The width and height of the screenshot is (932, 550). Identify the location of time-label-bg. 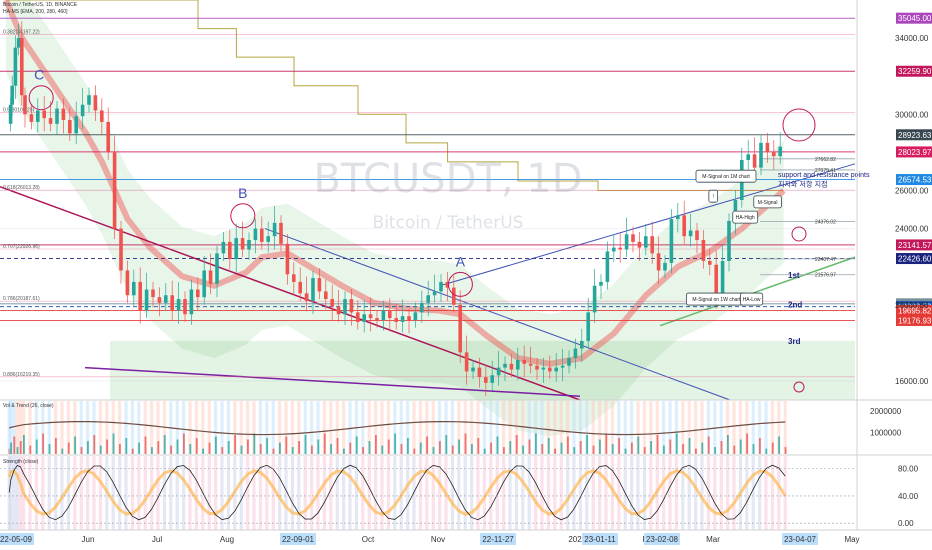
(600, 539).